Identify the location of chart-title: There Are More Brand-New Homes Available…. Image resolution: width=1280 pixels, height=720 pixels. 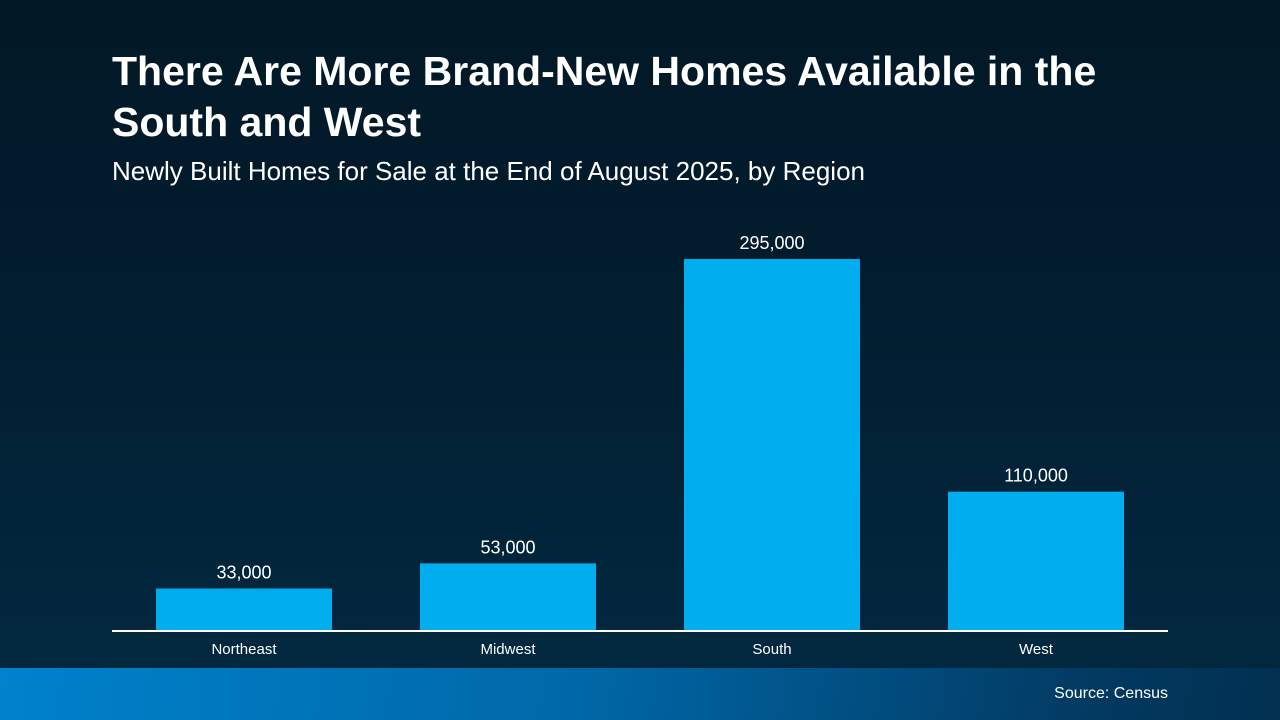
(604, 96).